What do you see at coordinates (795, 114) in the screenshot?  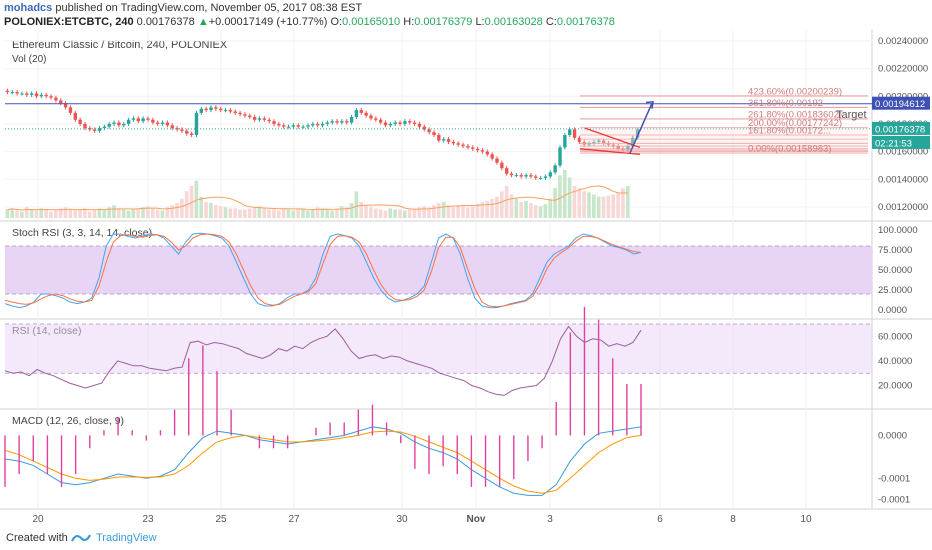 I see `fib-level-label: 261.80%(0.00183602)` at bounding box center [795, 114].